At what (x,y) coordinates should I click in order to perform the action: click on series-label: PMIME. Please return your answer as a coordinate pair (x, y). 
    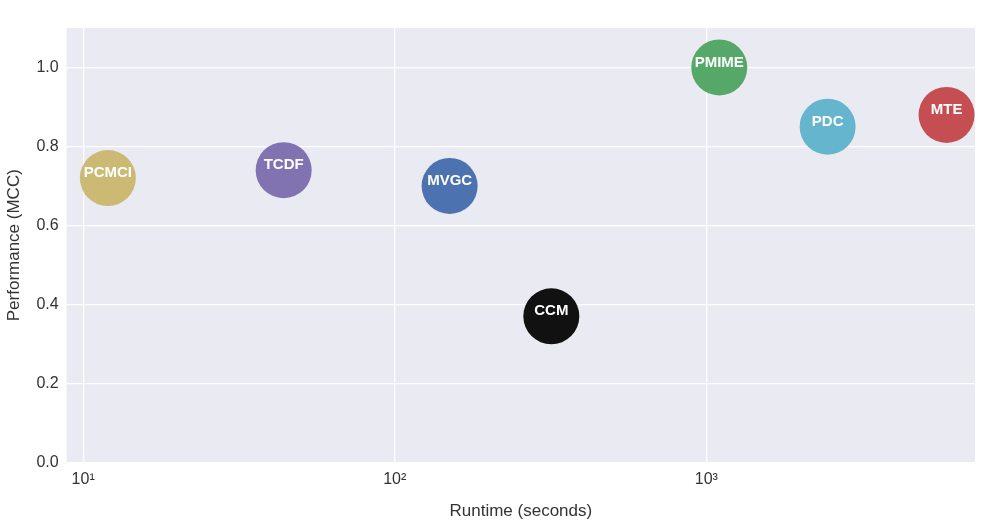
    Looking at the image, I should click on (719, 61).